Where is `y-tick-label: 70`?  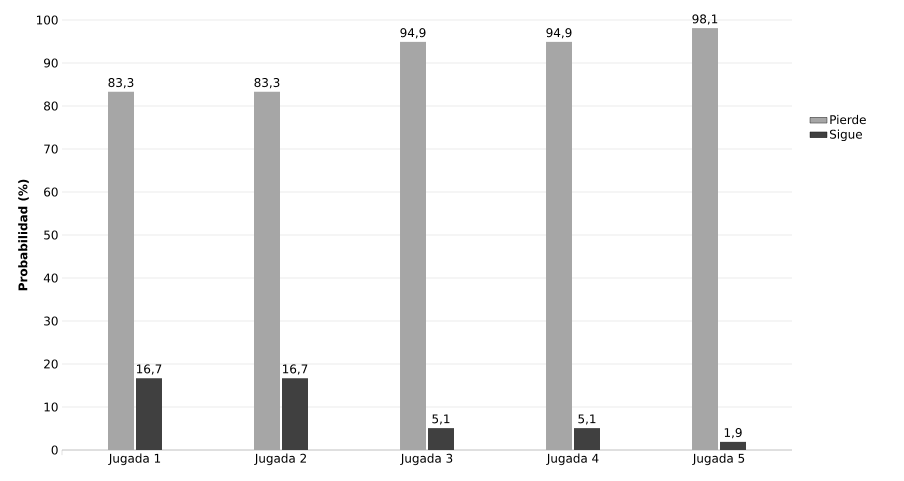
y-tick-label: 70 is located at coordinates (51, 149).